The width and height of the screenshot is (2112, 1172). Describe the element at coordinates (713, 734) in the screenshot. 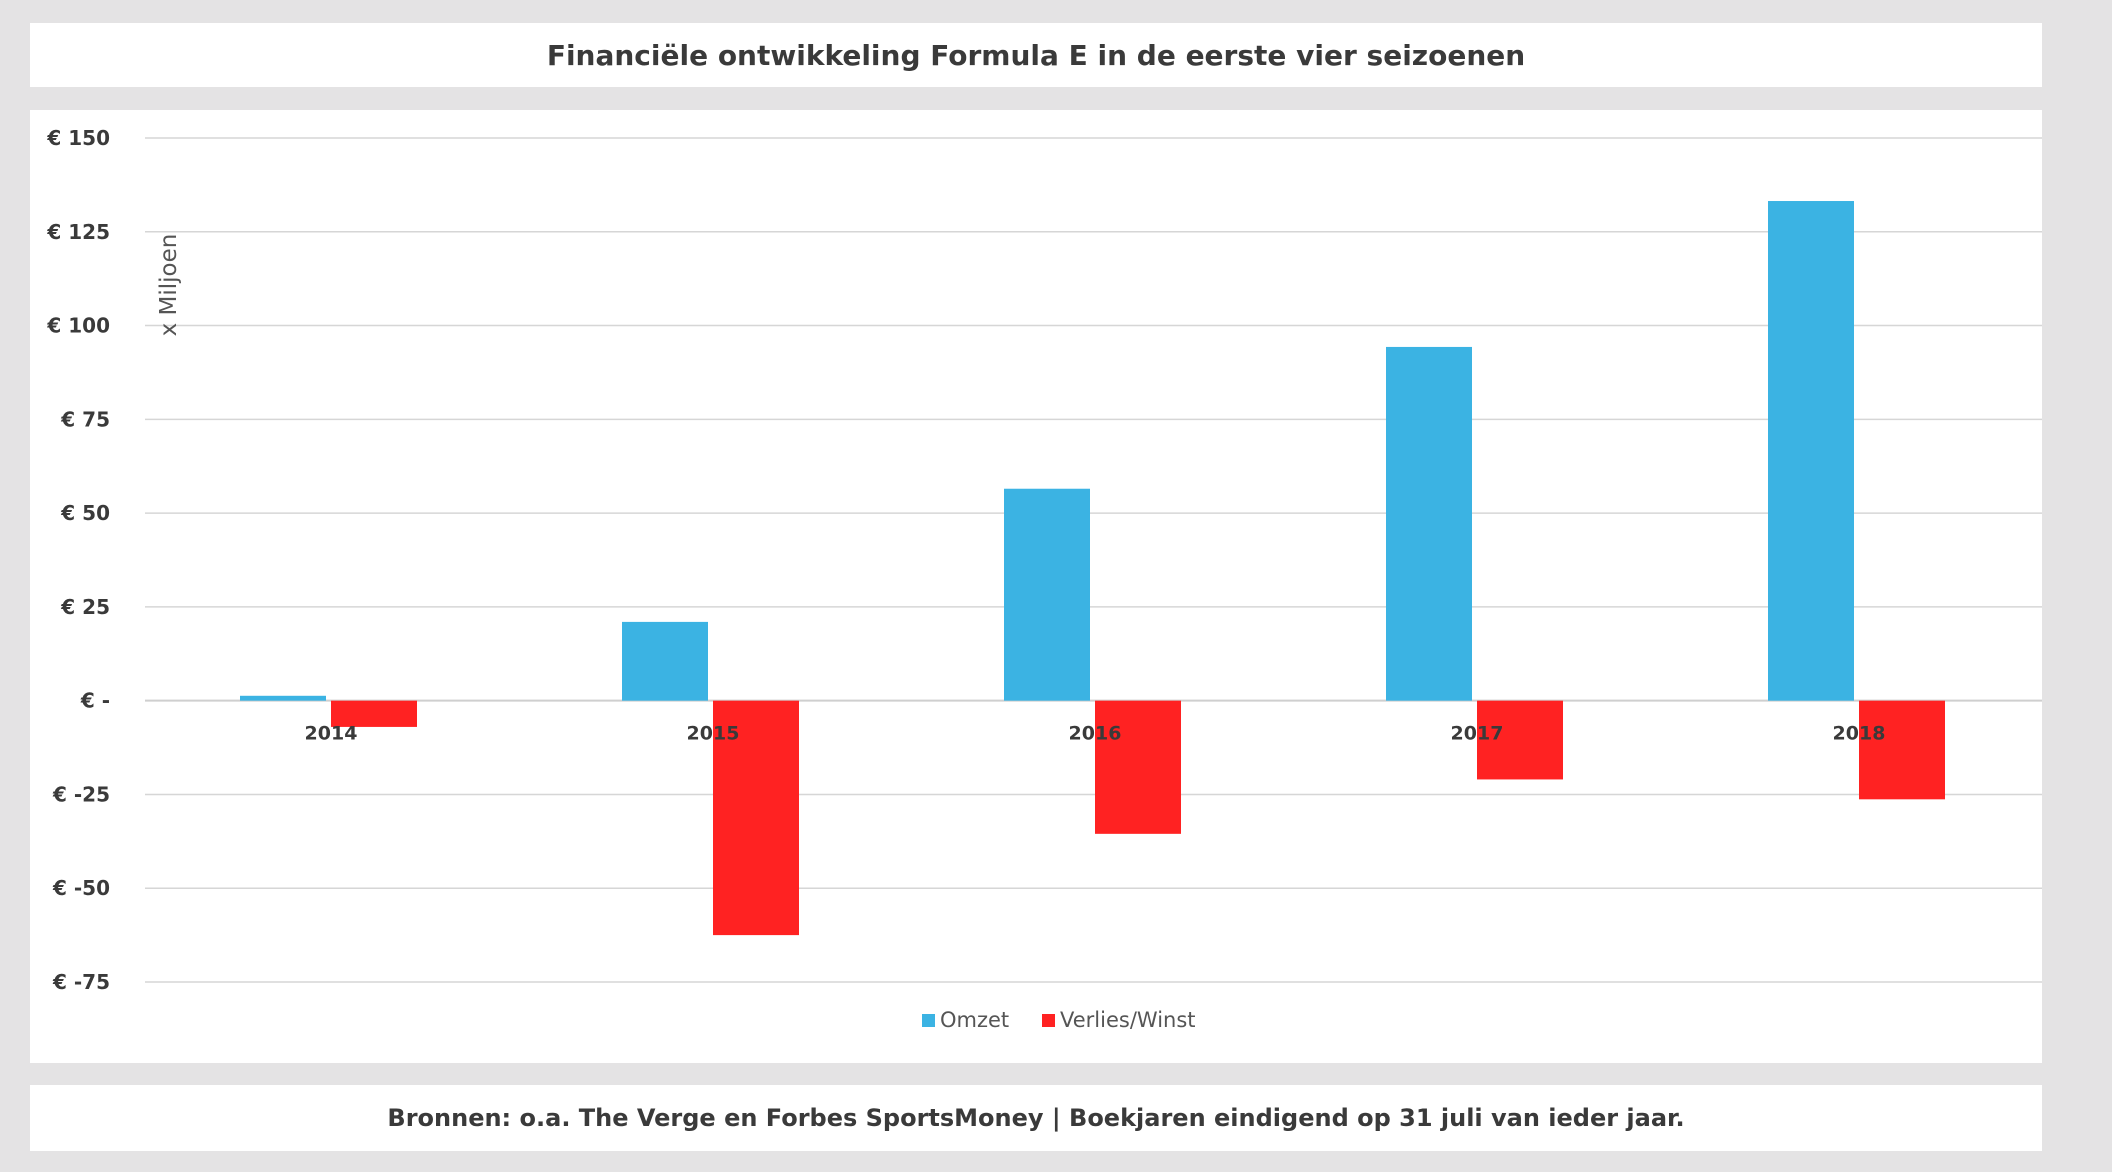

I see `x-tick-label: 2015` at that location.